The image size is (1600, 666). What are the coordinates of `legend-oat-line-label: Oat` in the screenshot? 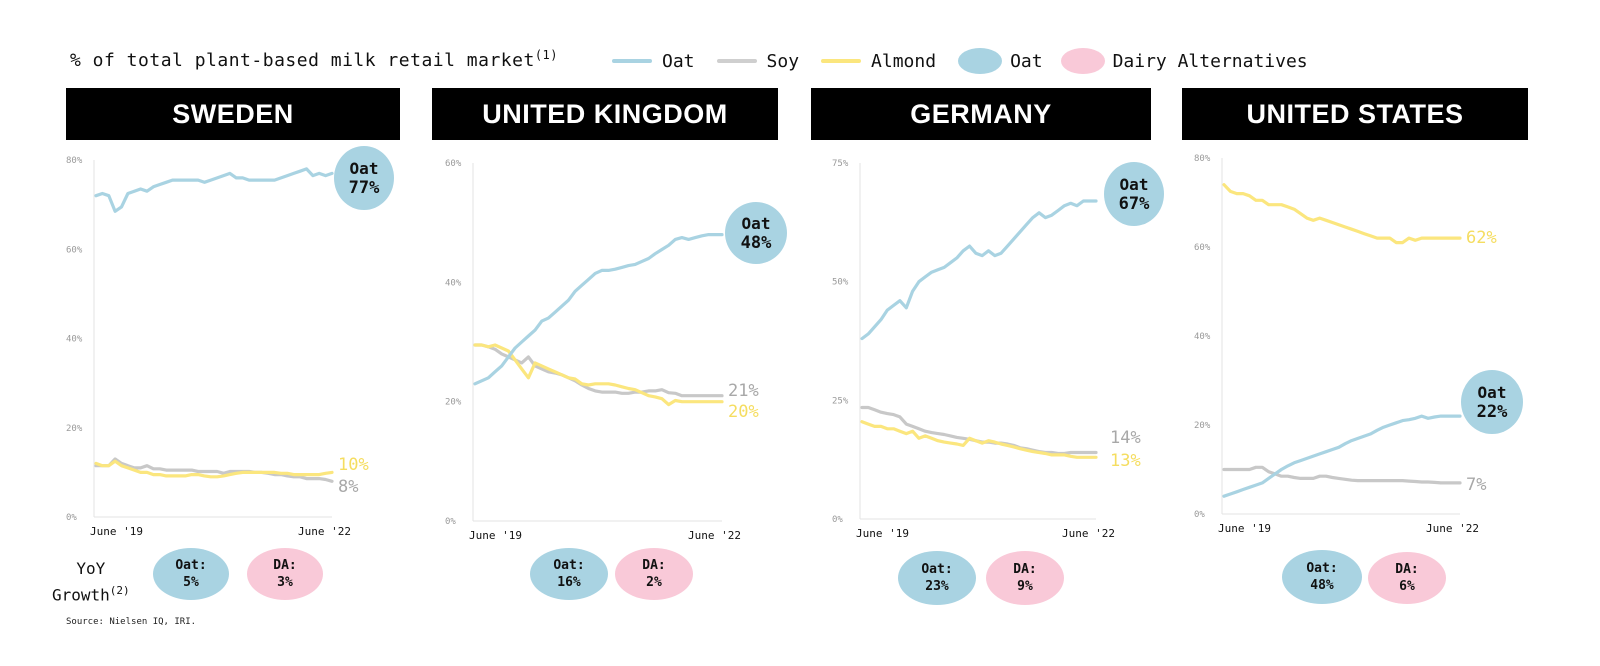 It's located at (678, 61).